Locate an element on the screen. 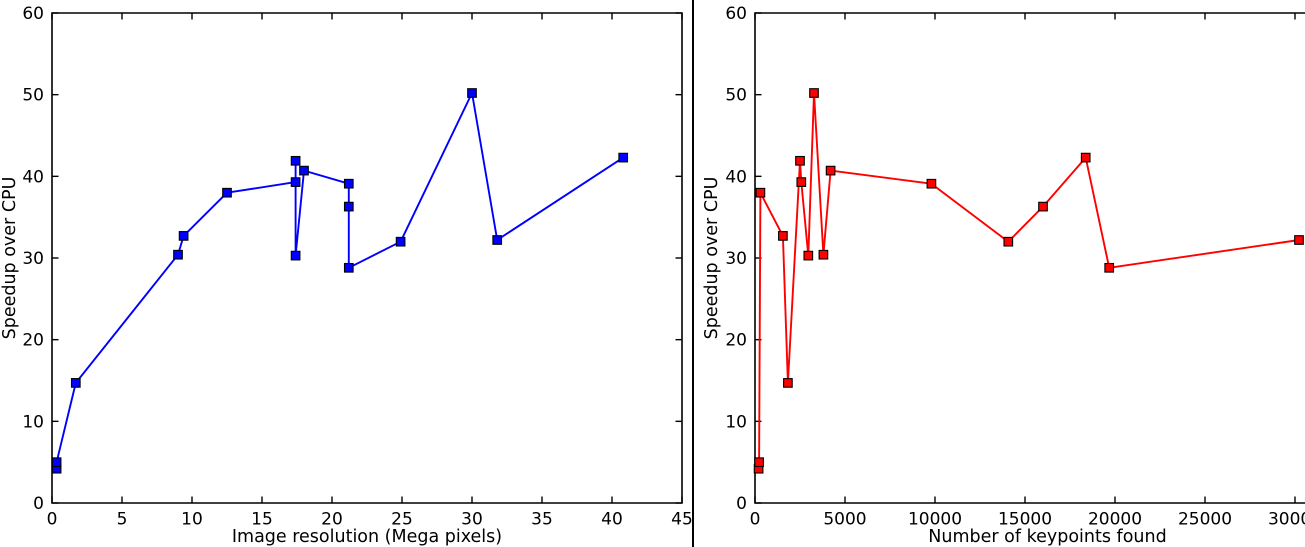 The width and height of the screenshot is (1305, 547). x-tick-label: 30 is located at coordinates (472, 520).